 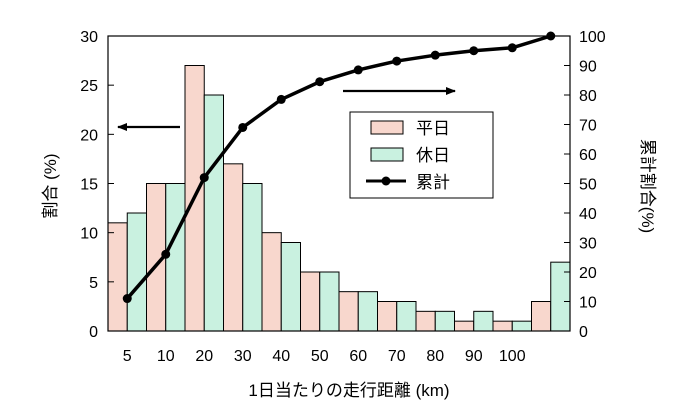 I want to click on right-tick-label: 40, so click(x=588, y=214).